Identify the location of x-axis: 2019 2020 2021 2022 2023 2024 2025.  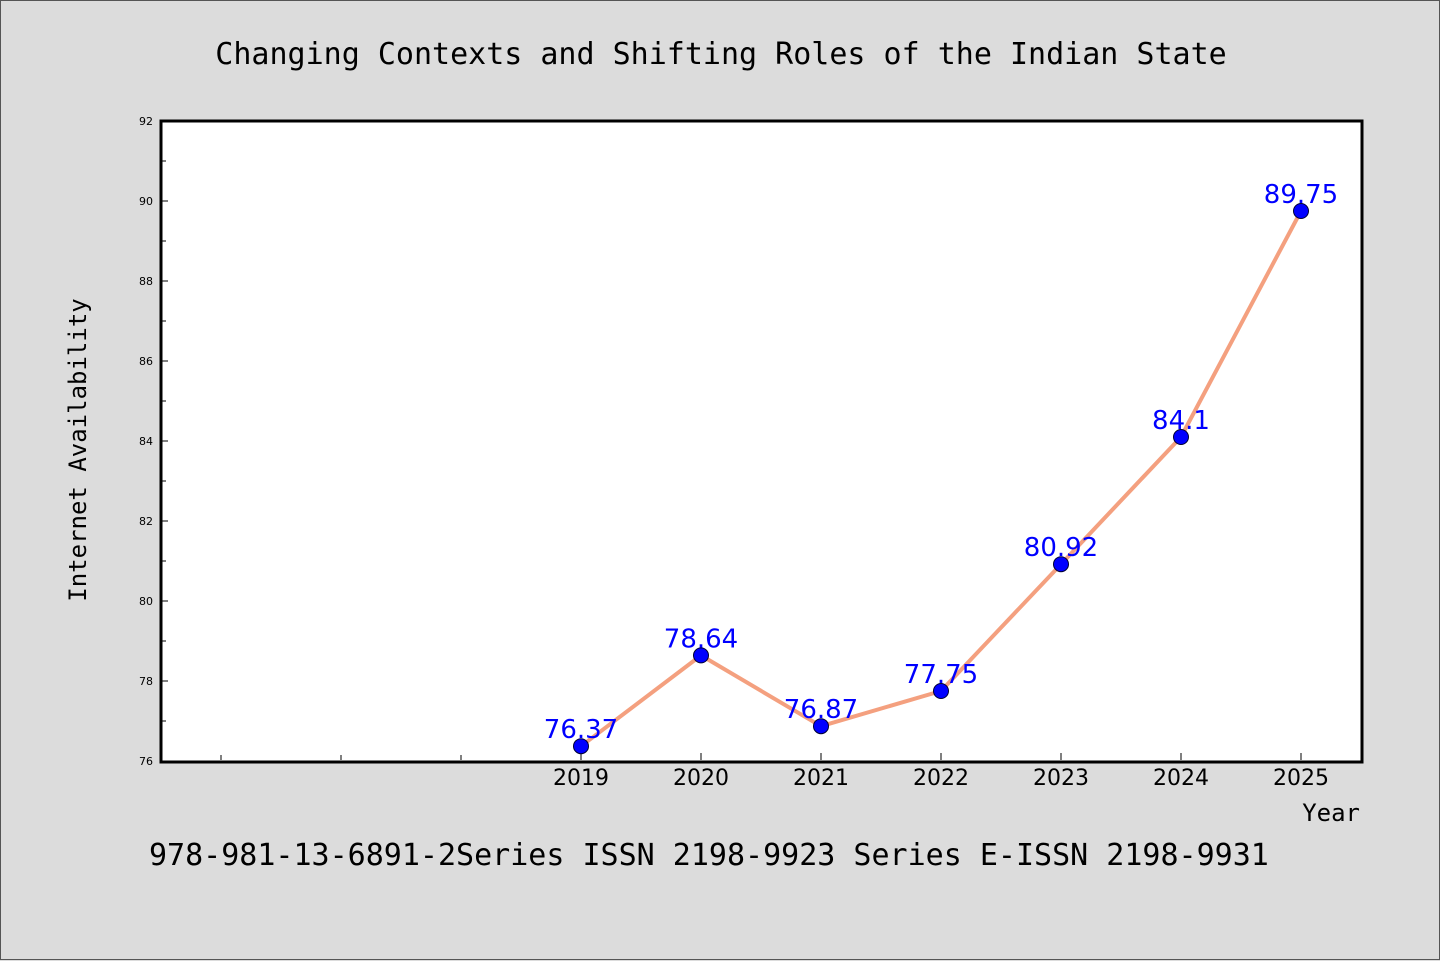
(774, 772).